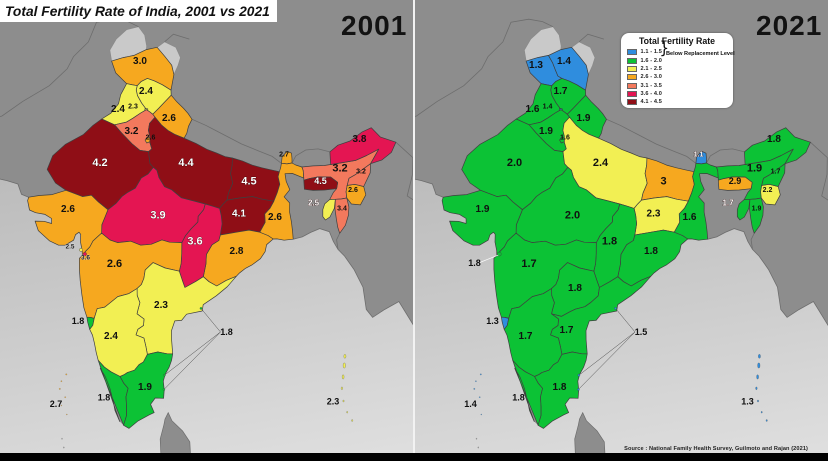 The height and width of the screenshot is (461, 828). Describe the element at coordinates (114, 264) in the screenshot. I see `label-MH-2001: 2.6` at that location.